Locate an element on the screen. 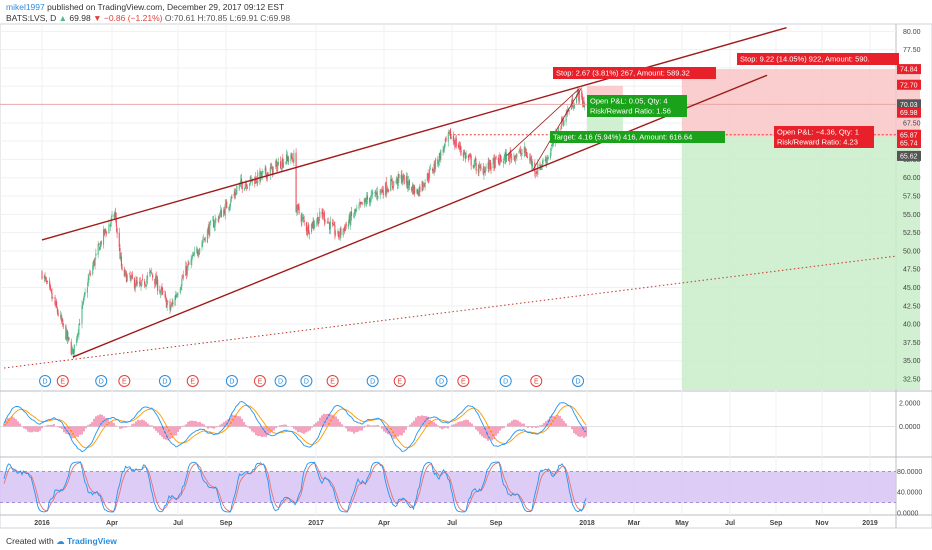  tradingview-brand: TradingView is located at coordinates (91, 541).